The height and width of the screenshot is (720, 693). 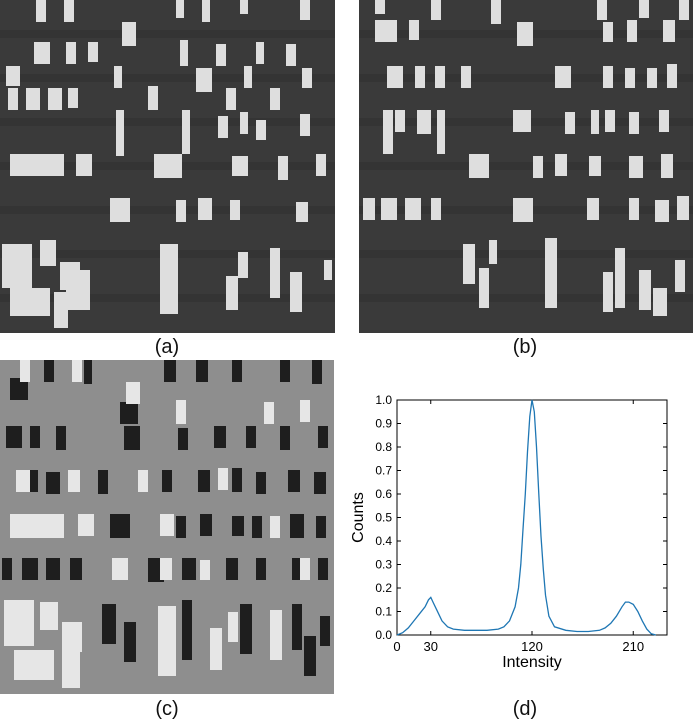 What do you see at coordinates (167, 347) in the screenshot?
I see `panel-a-caption: (a)` at bounding box center [167, 347].